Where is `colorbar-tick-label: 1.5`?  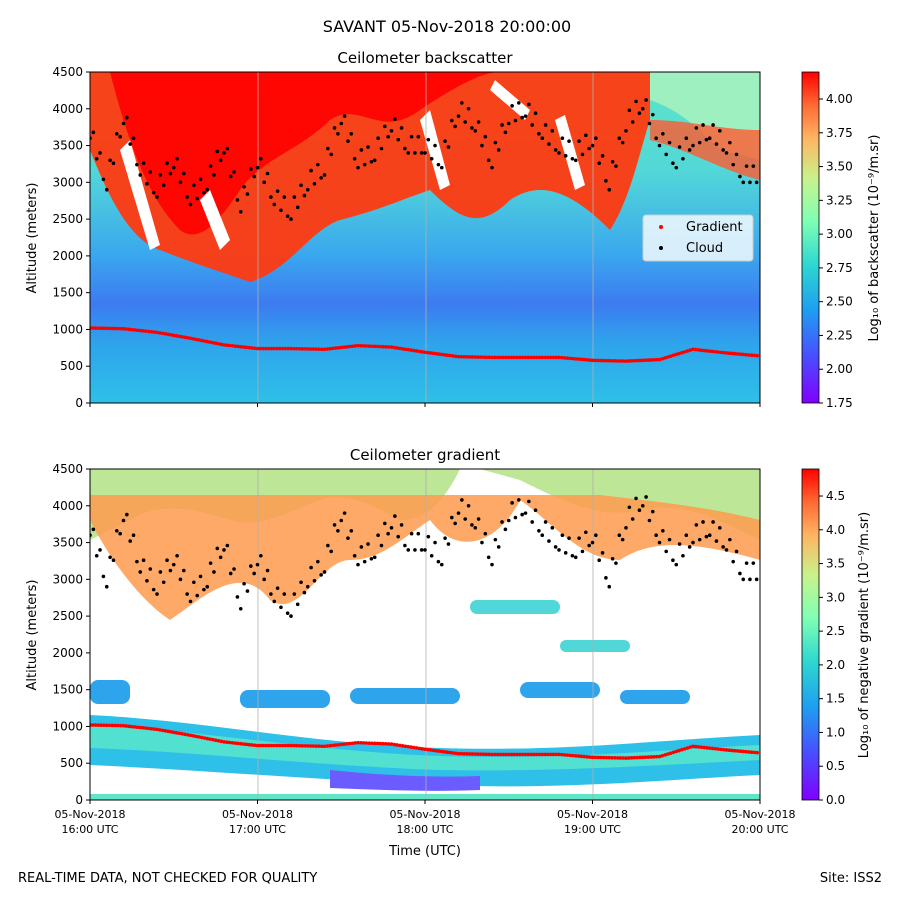
colorbar-tick-label: 1.5 is located at coordinates (835, 699).